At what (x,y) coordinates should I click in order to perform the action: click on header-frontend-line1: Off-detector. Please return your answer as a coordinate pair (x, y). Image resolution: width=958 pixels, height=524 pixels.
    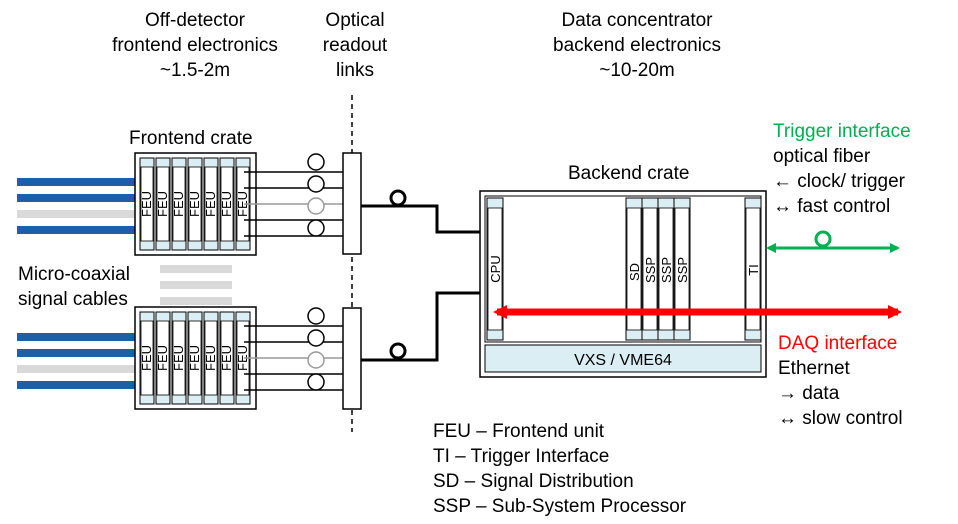
    Looking at the image, I should click on (195, 20).